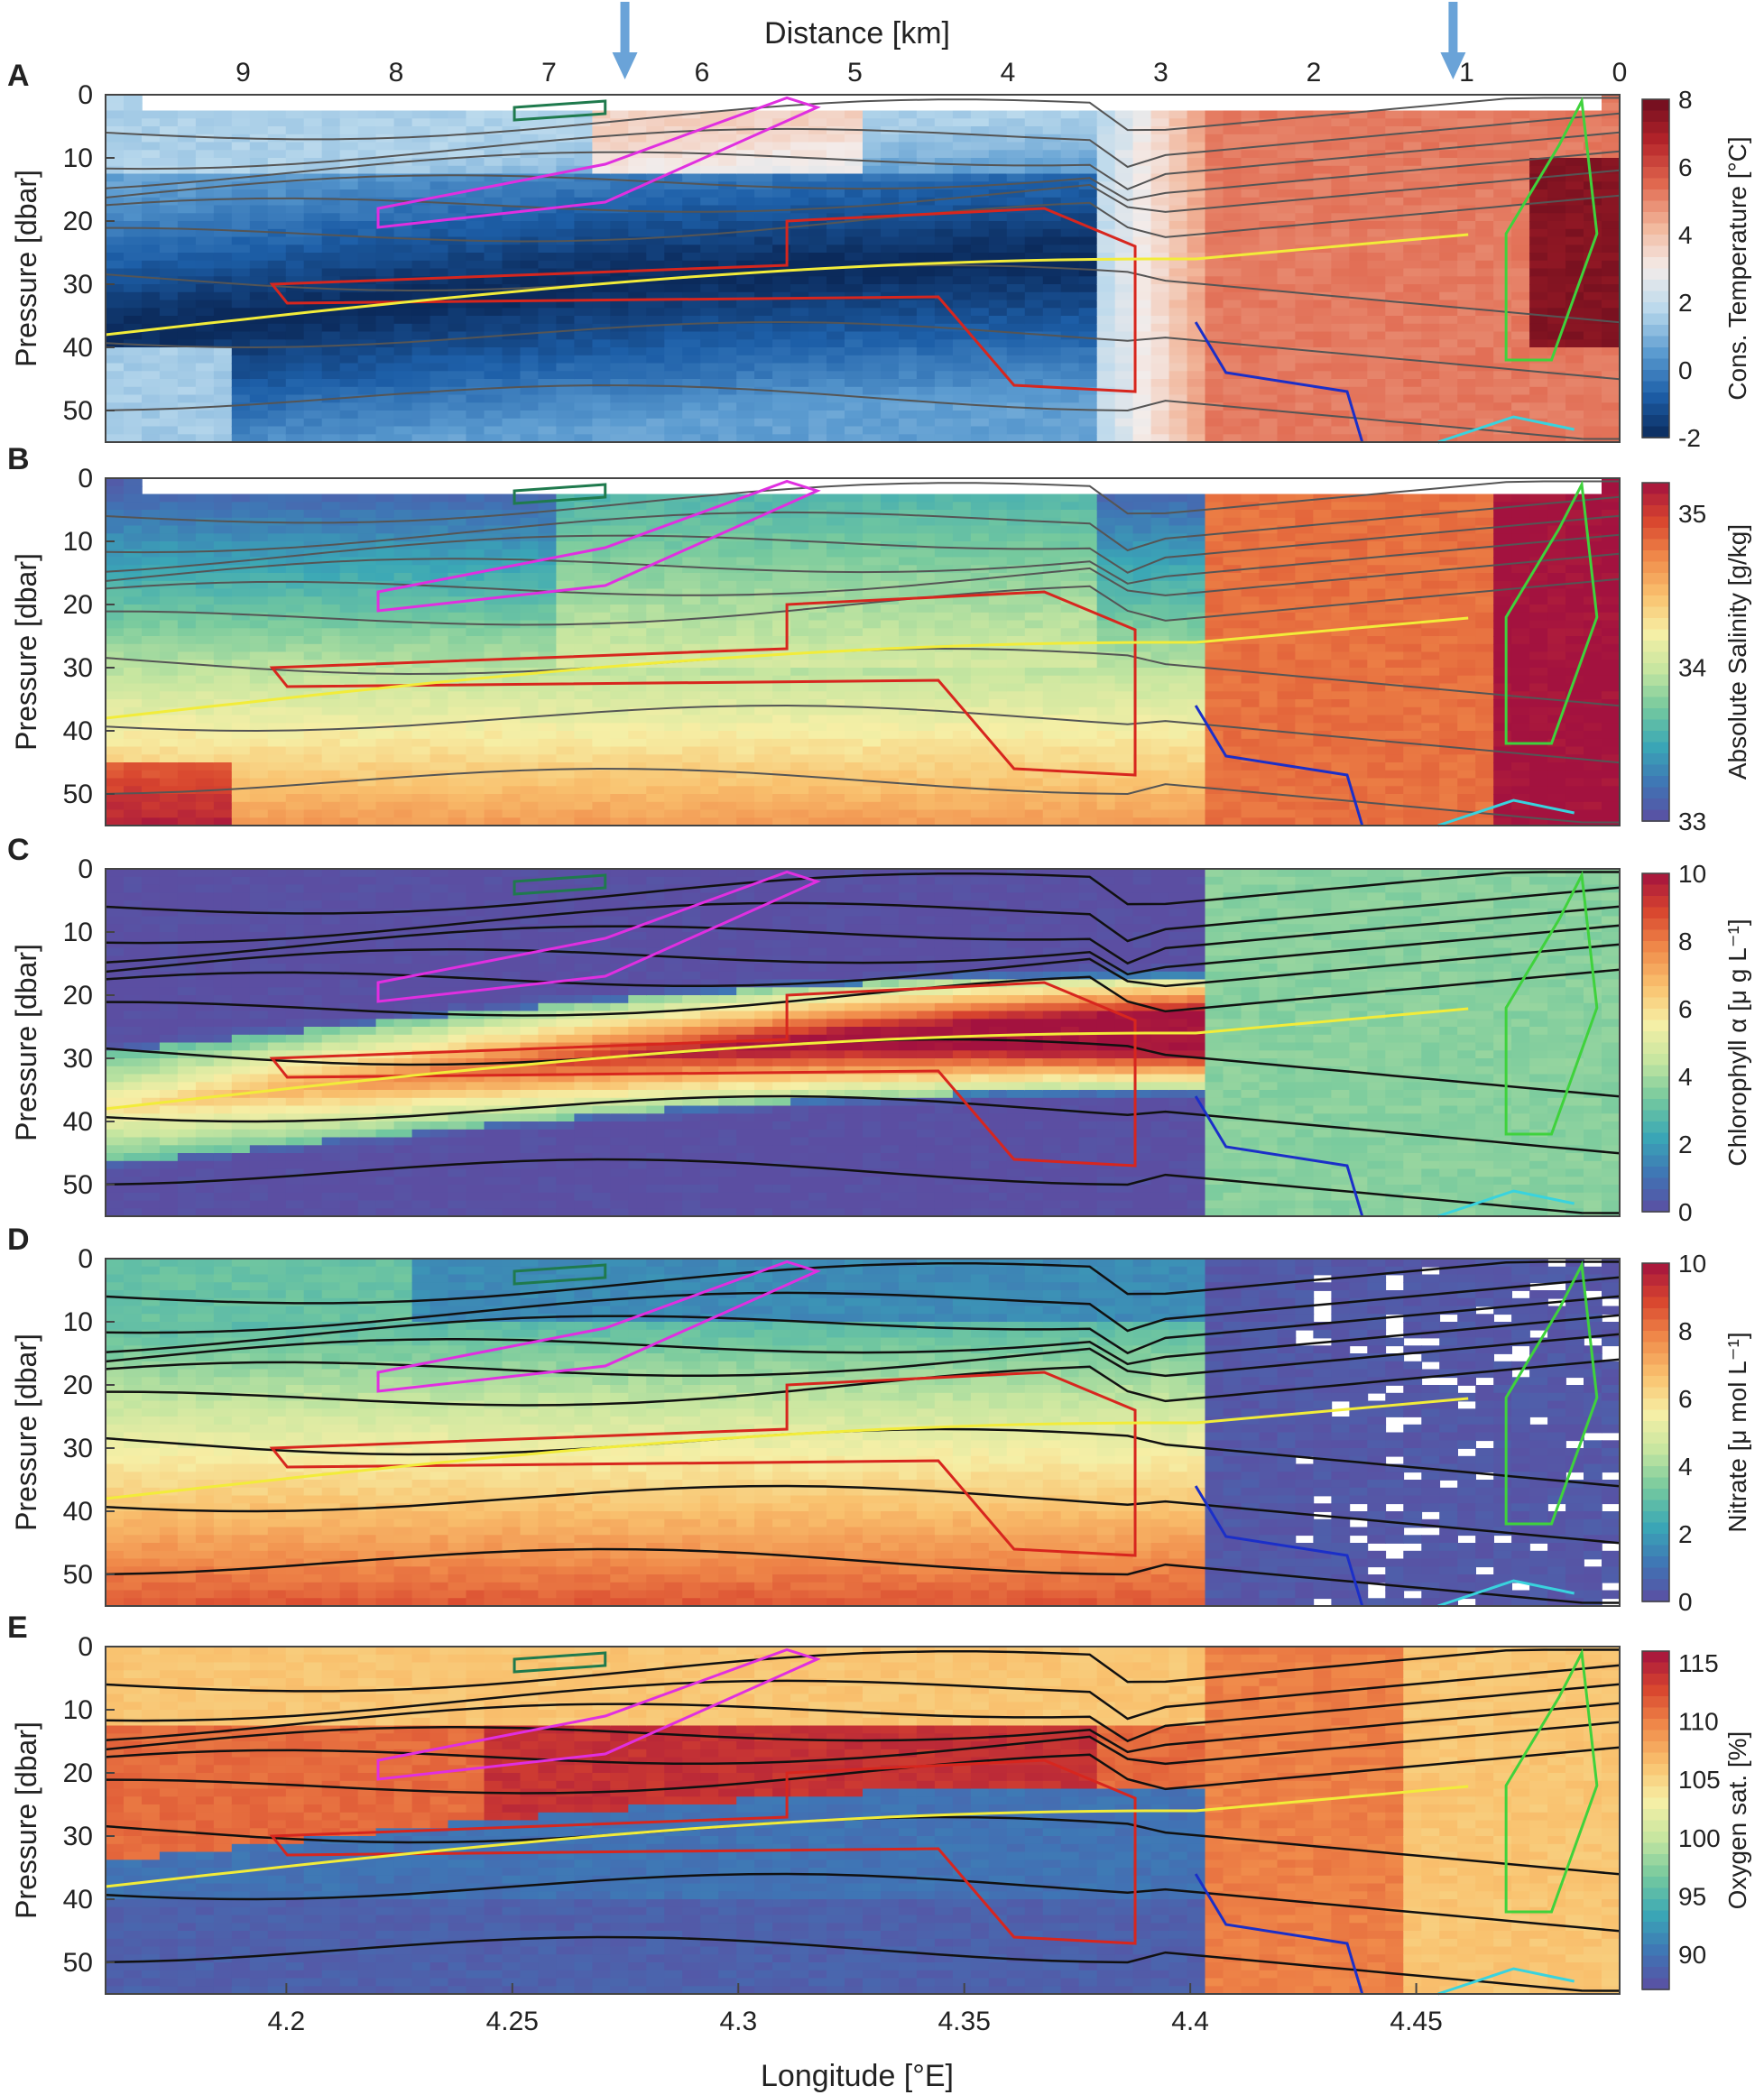 This screenshot has width=1764, height=2095. I want to click on top-tick-label: 6, so click(703, 73).